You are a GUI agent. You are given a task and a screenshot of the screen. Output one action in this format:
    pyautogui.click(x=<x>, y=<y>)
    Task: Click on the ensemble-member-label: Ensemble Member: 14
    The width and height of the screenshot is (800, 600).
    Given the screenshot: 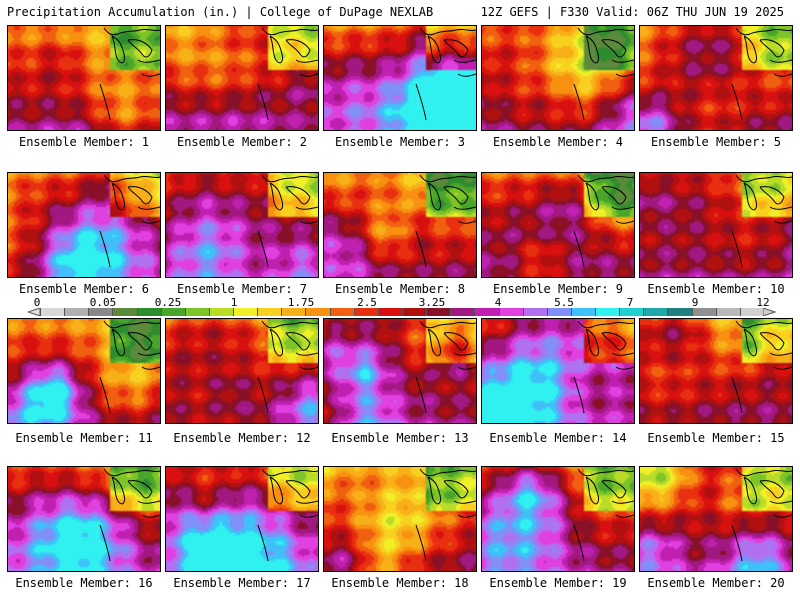 What is the action you would take?
    pyautogui.click(x=558, y=438)
    